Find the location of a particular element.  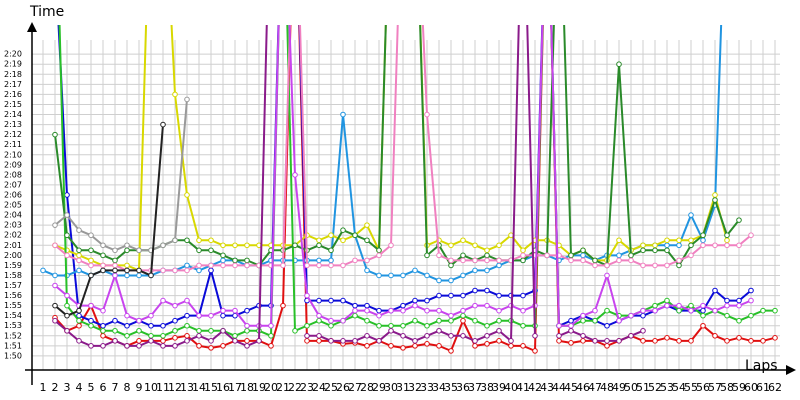

y-tick-label: 2:19 is located at coordinates (13, 64).